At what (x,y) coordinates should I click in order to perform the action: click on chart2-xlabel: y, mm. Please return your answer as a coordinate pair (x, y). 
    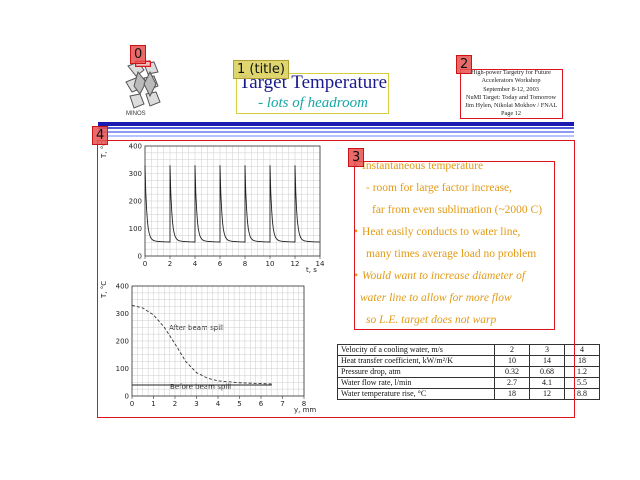
    Looking at the image, I should click on (305, 410).